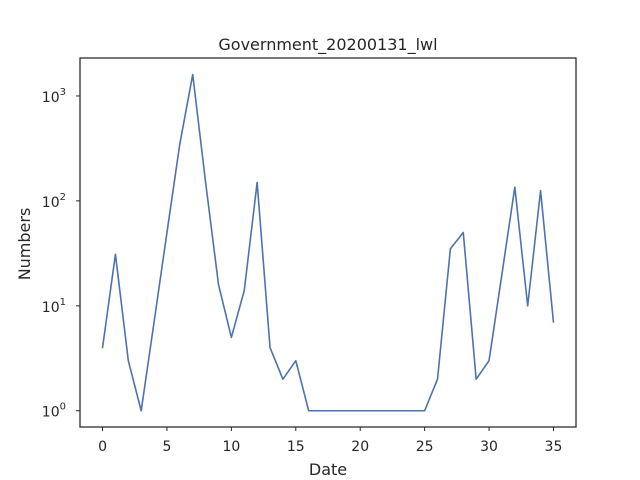 The image size is (640, 480). Describe the element at coordinates (360, 447) in the screenshot. I see `x-tick-label: 20` at that location.